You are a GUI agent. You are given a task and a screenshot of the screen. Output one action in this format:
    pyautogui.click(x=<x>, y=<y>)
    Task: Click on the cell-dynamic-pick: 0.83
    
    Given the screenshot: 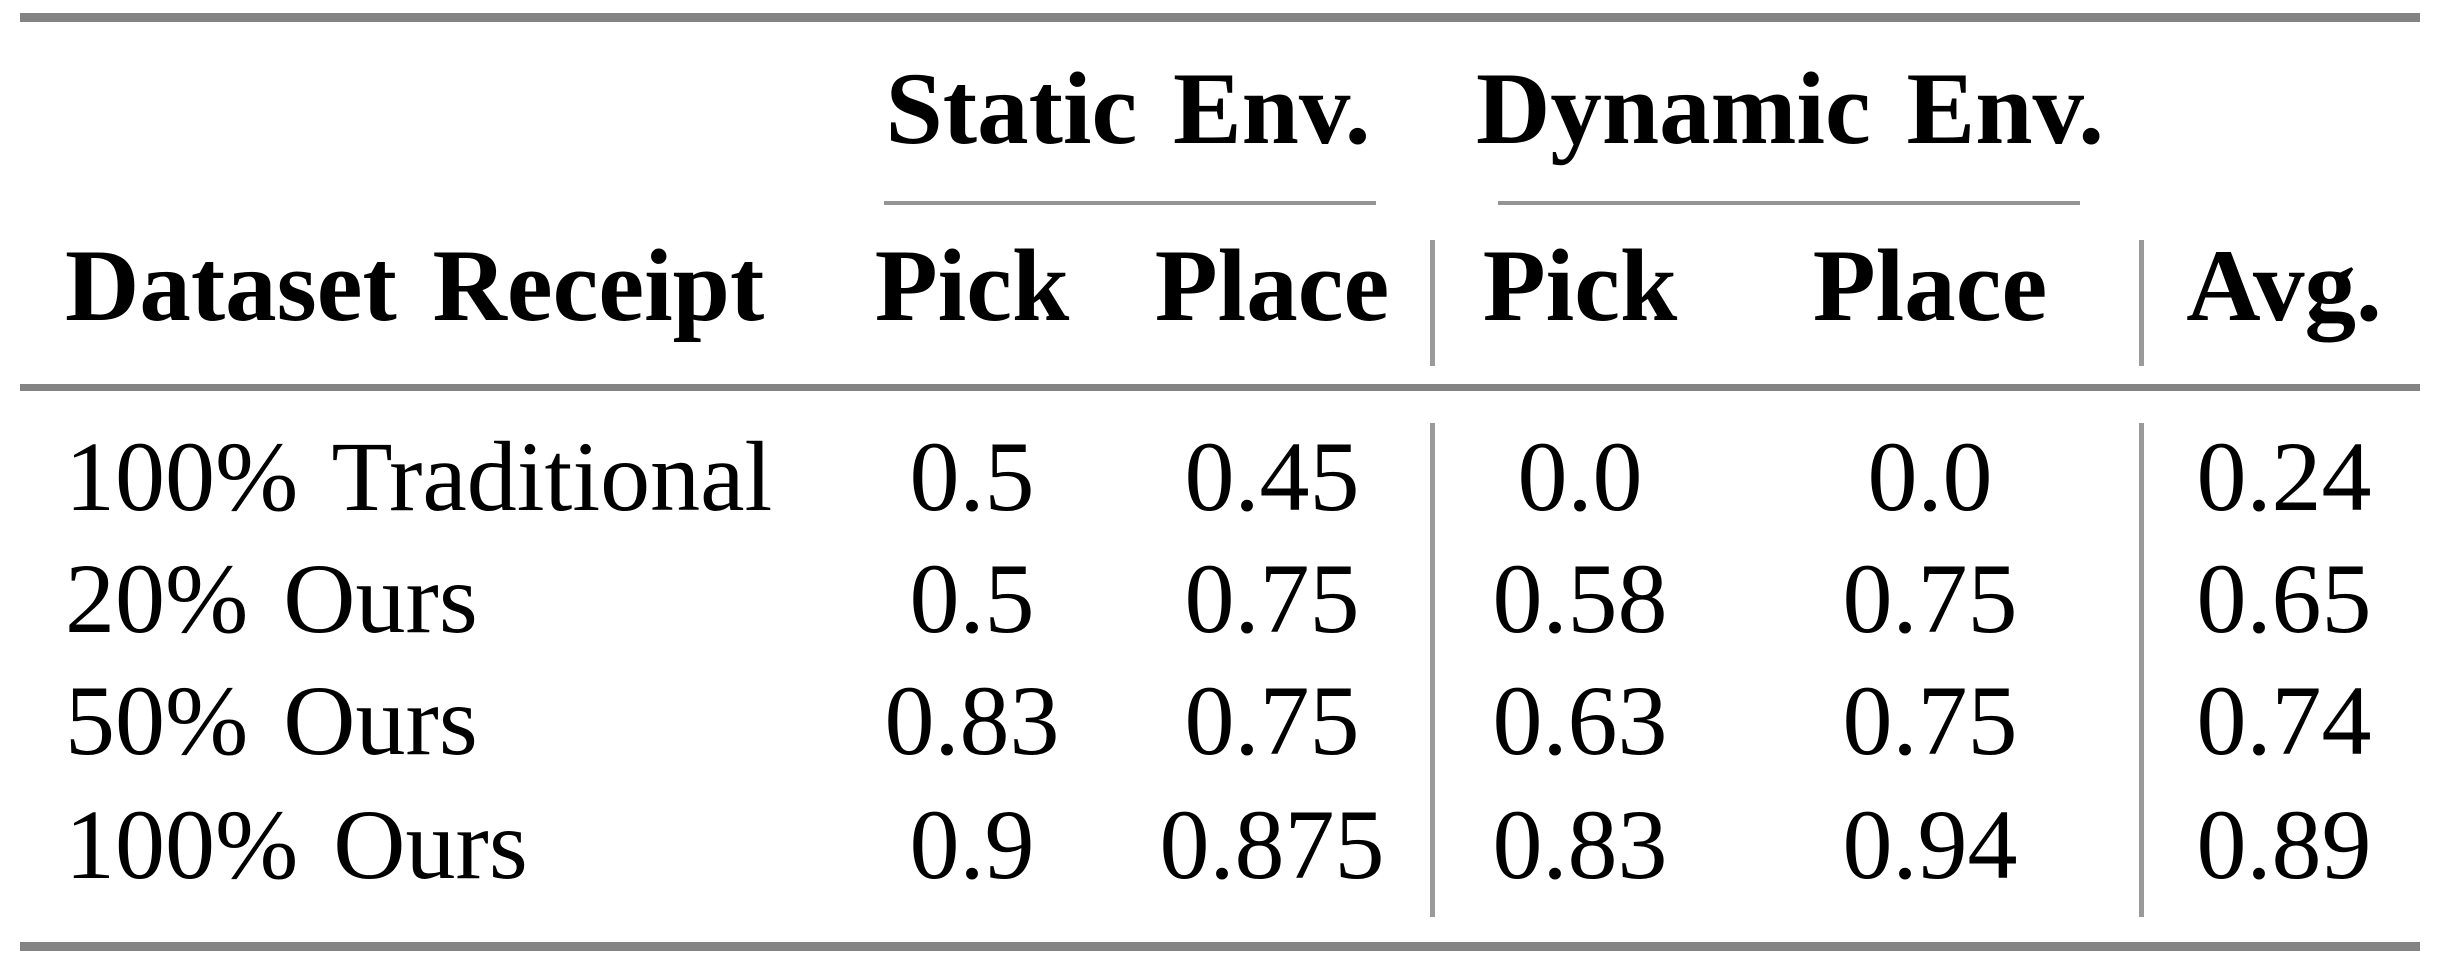 What is the action you would take?
    pyautogui.click(x=1580, y=844)
    